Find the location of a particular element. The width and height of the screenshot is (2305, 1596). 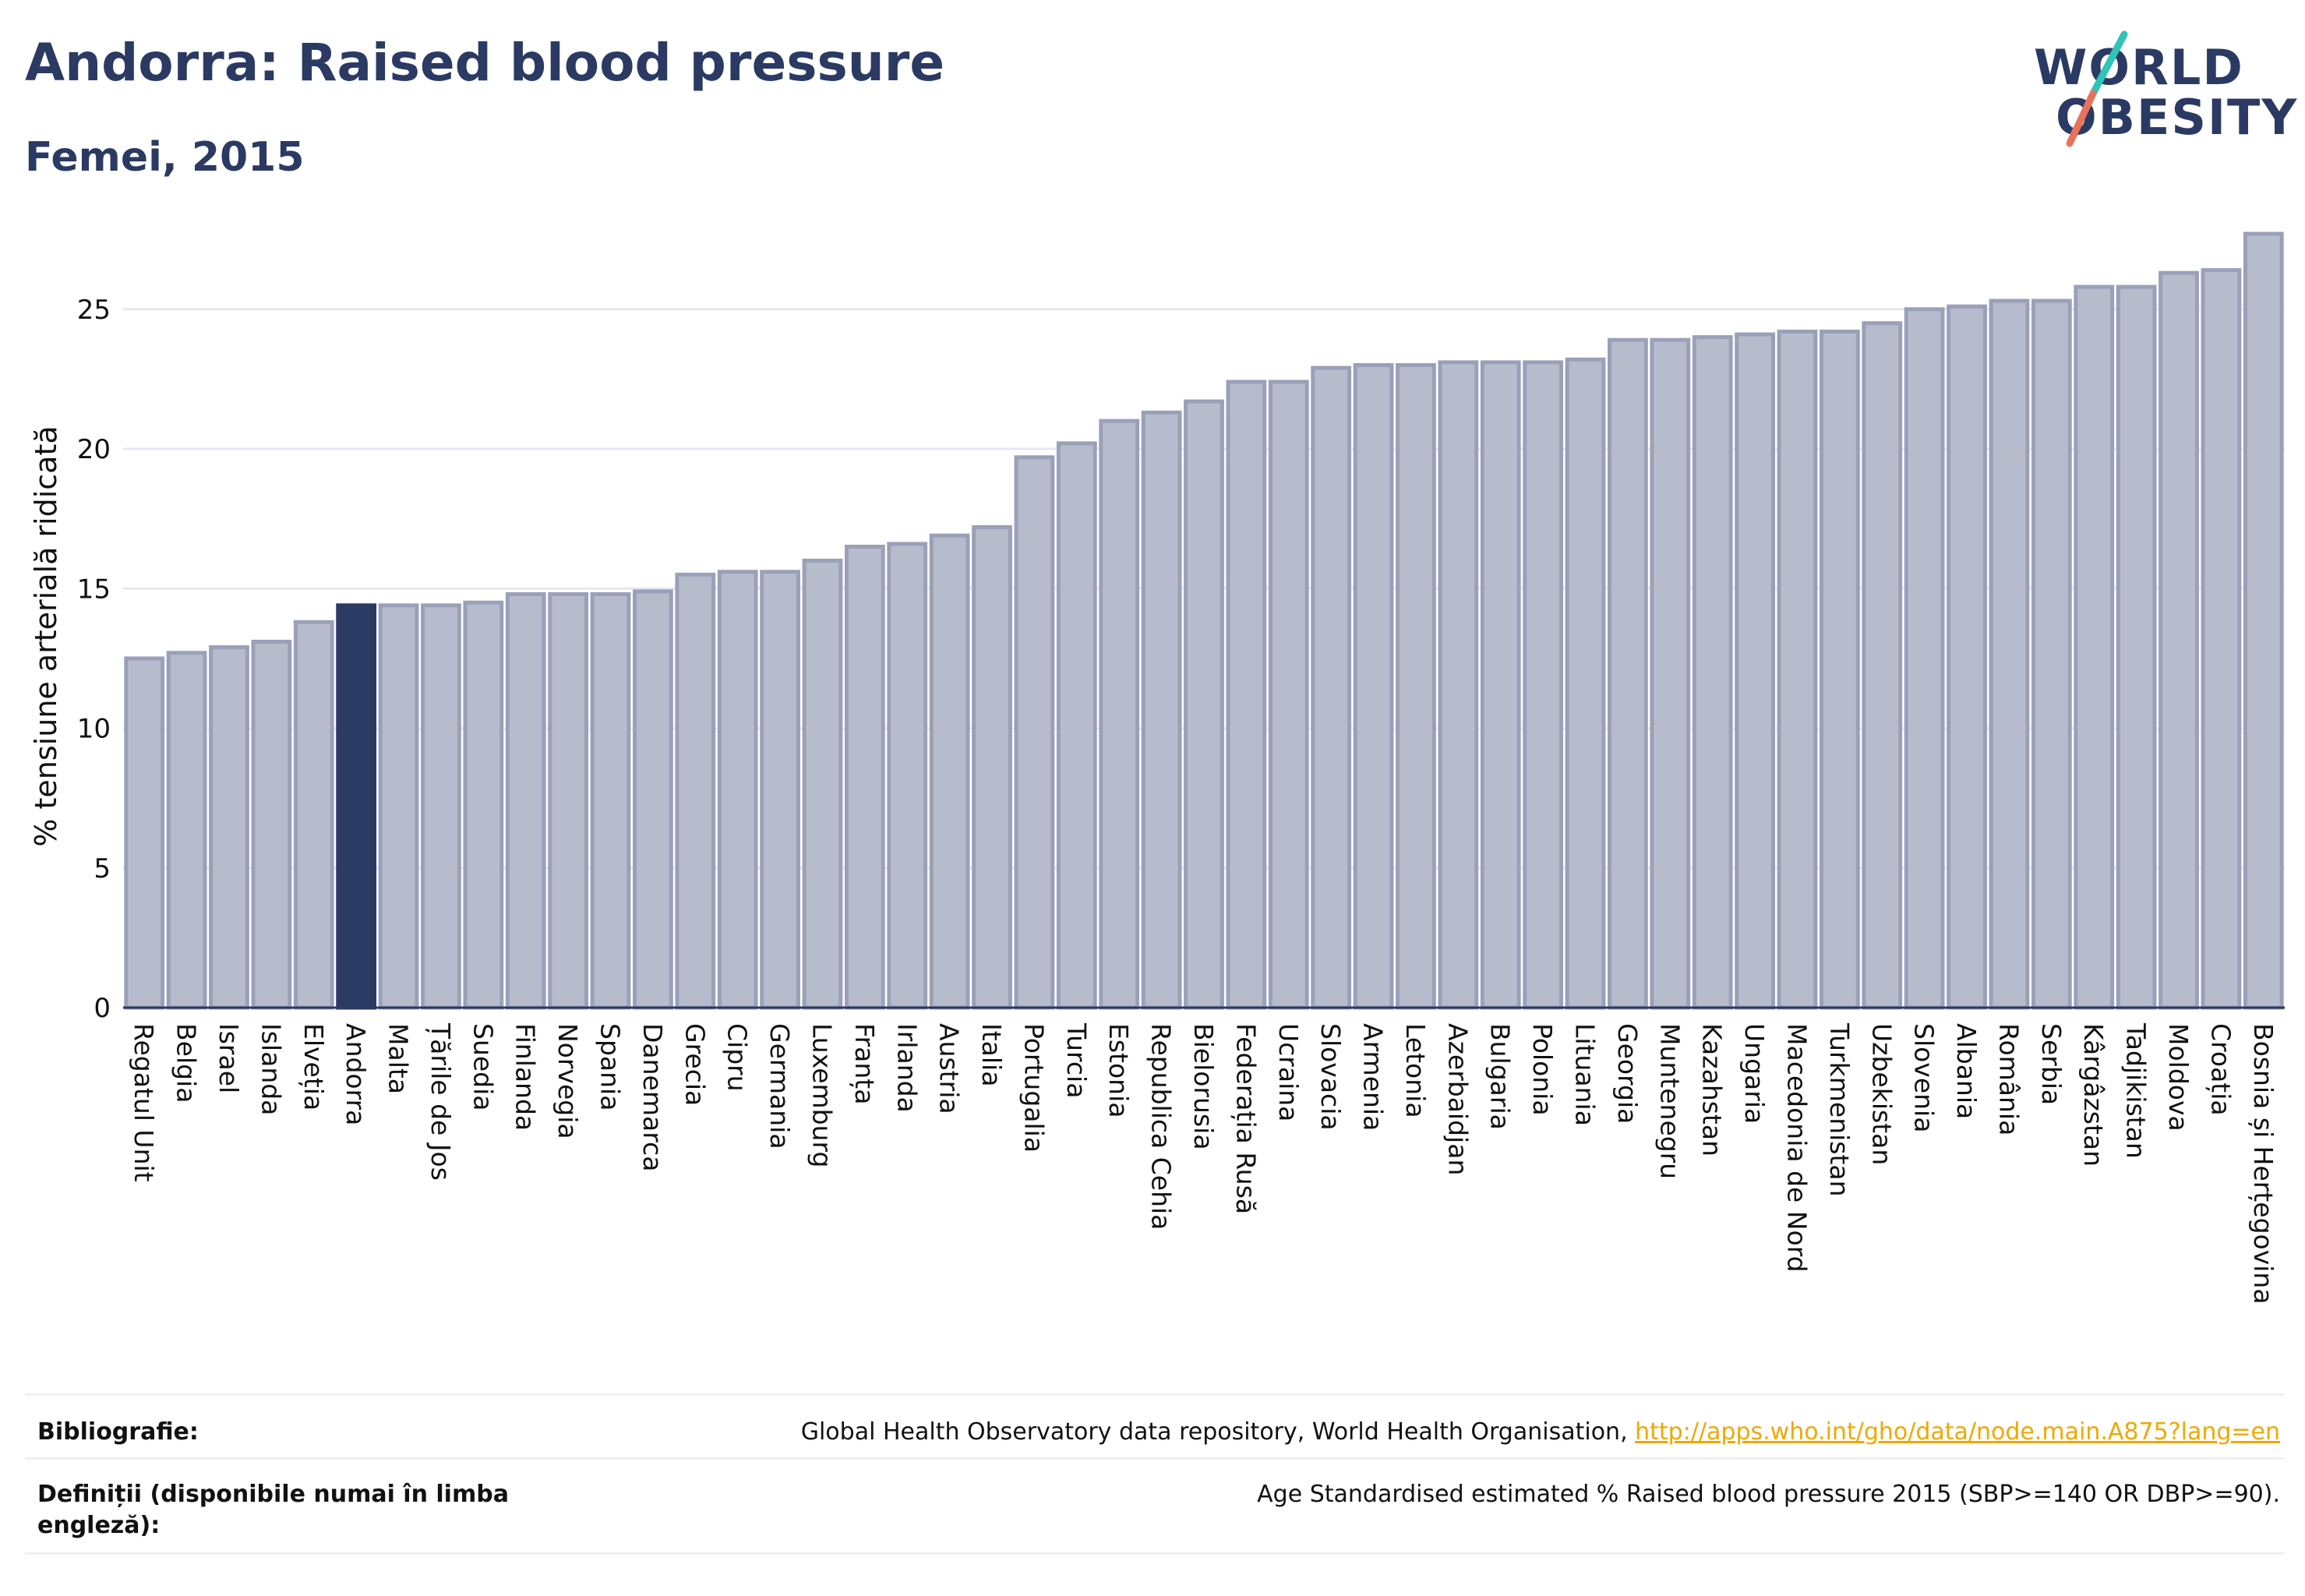

bar-germania is located at coordinates (780, 790).